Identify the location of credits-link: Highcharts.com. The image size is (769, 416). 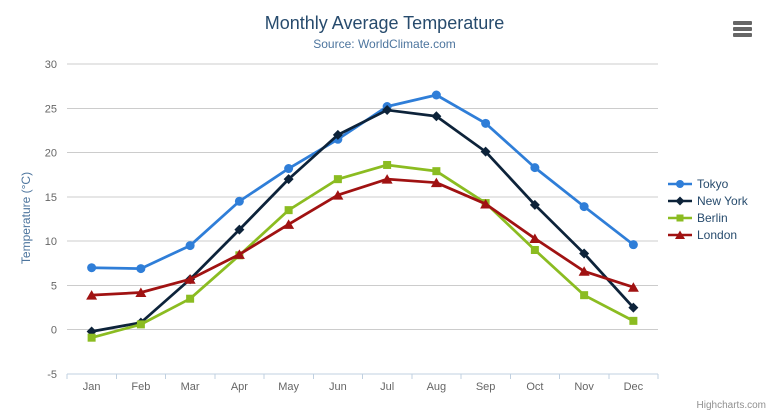
(731, 405).